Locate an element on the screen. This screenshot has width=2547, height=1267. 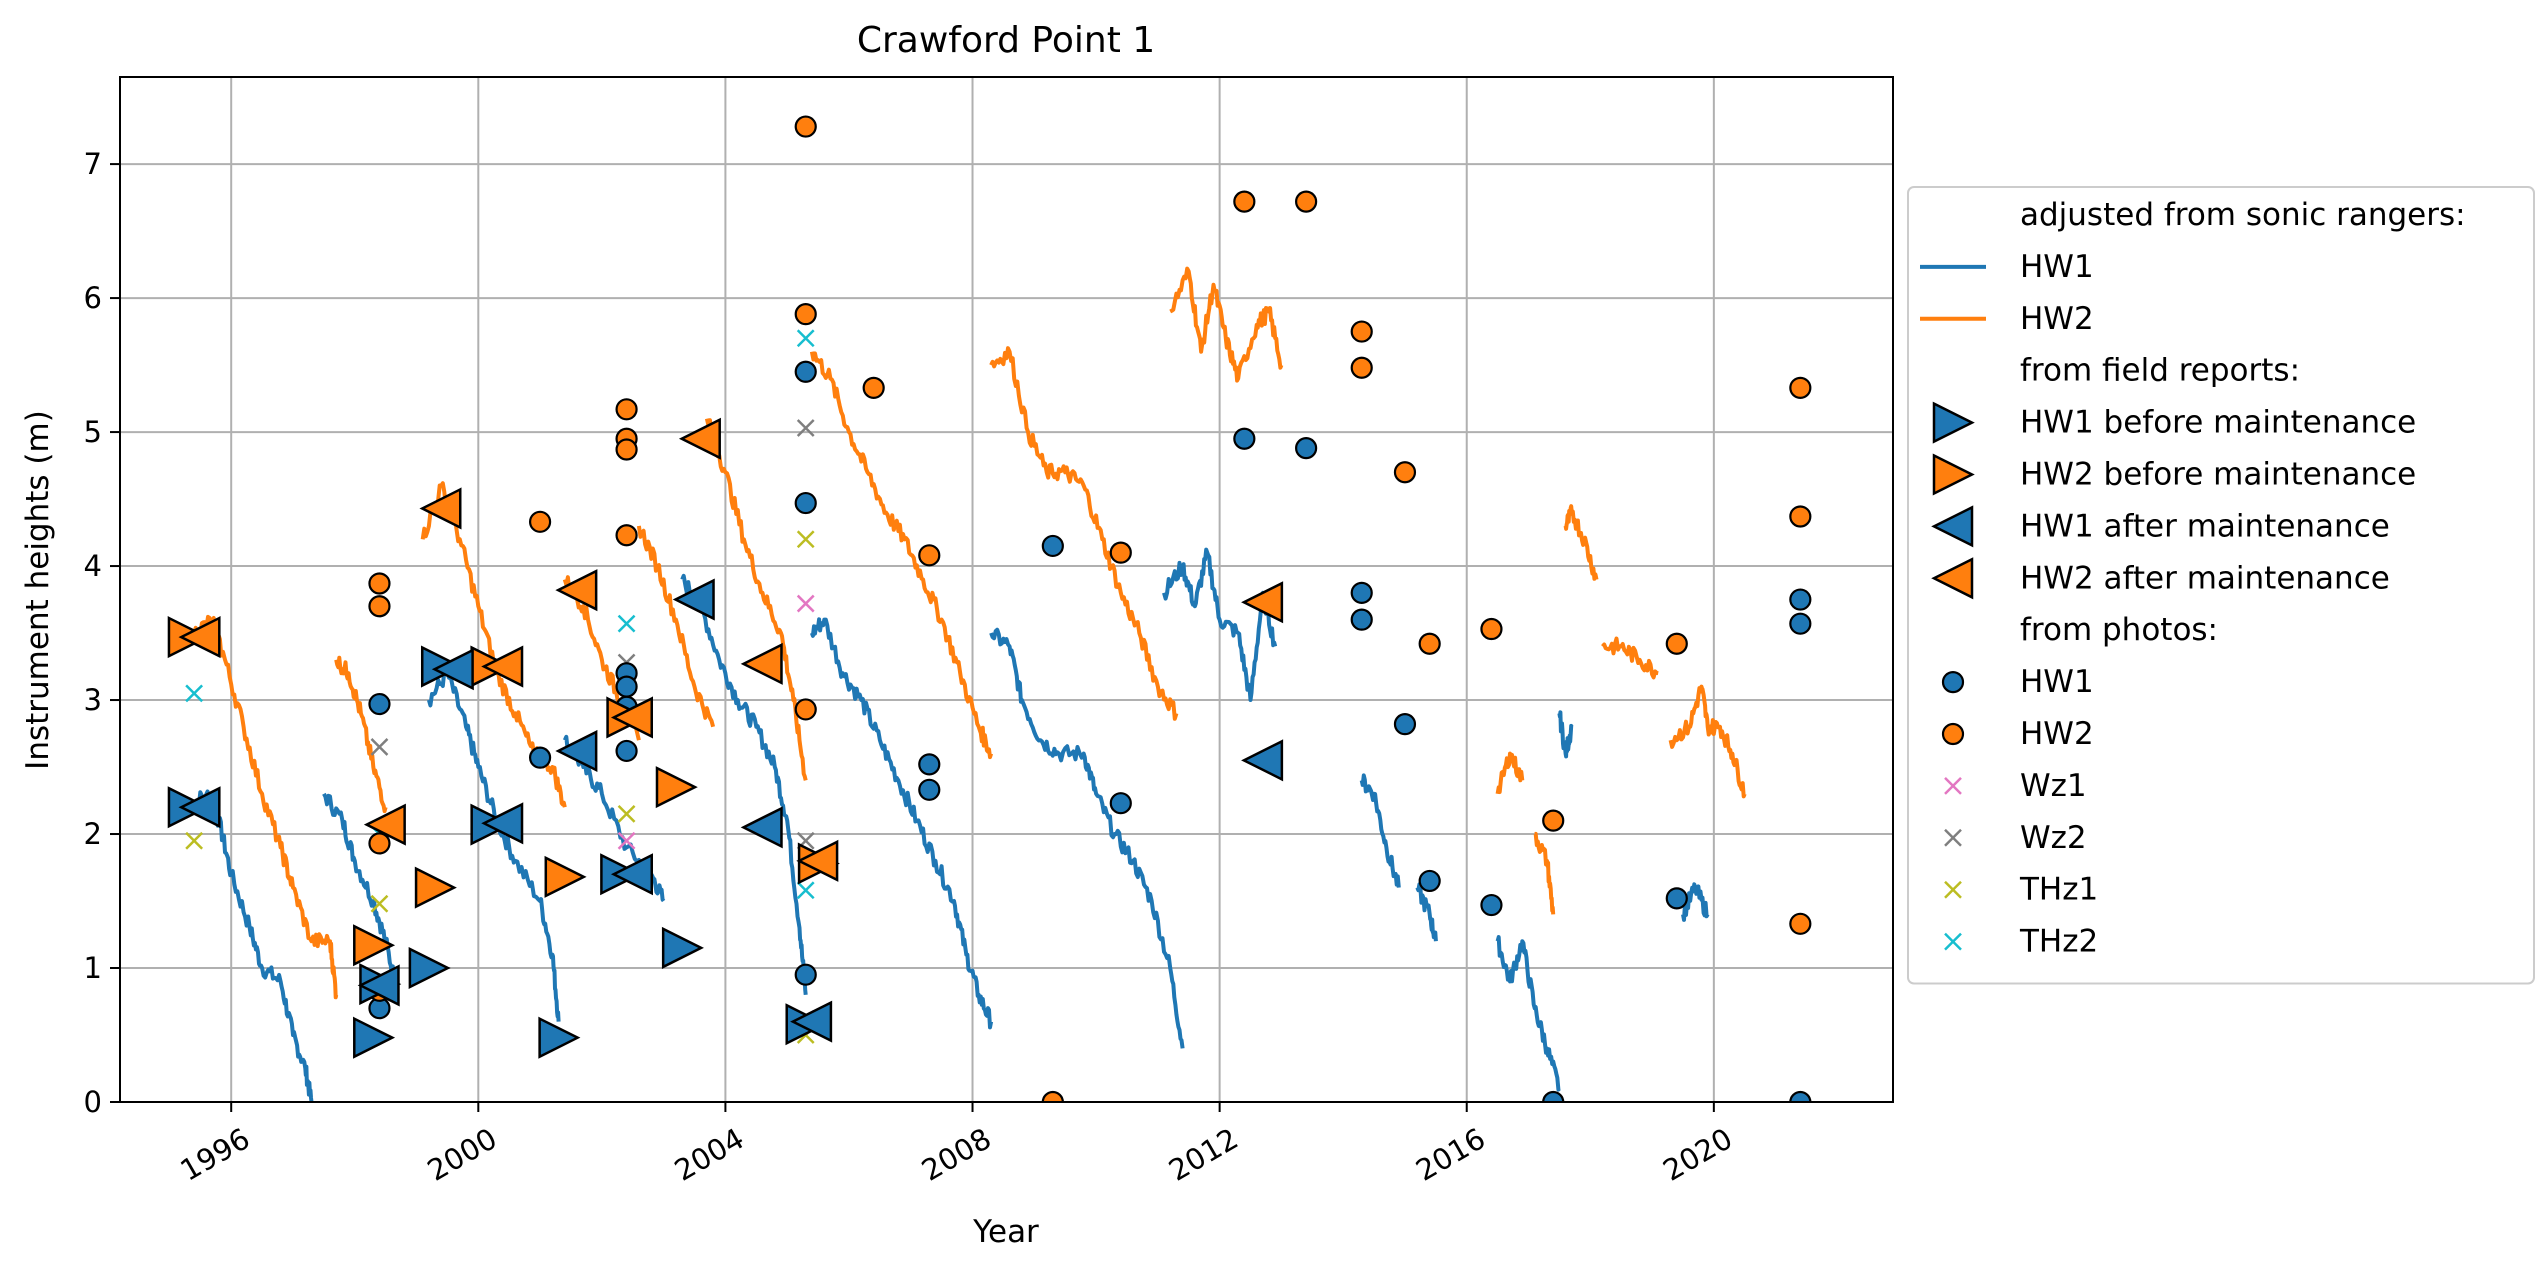
x-axis: 1996 2000 2004 2008 2012 2016 2020 is located at coordinates (956, 1145).